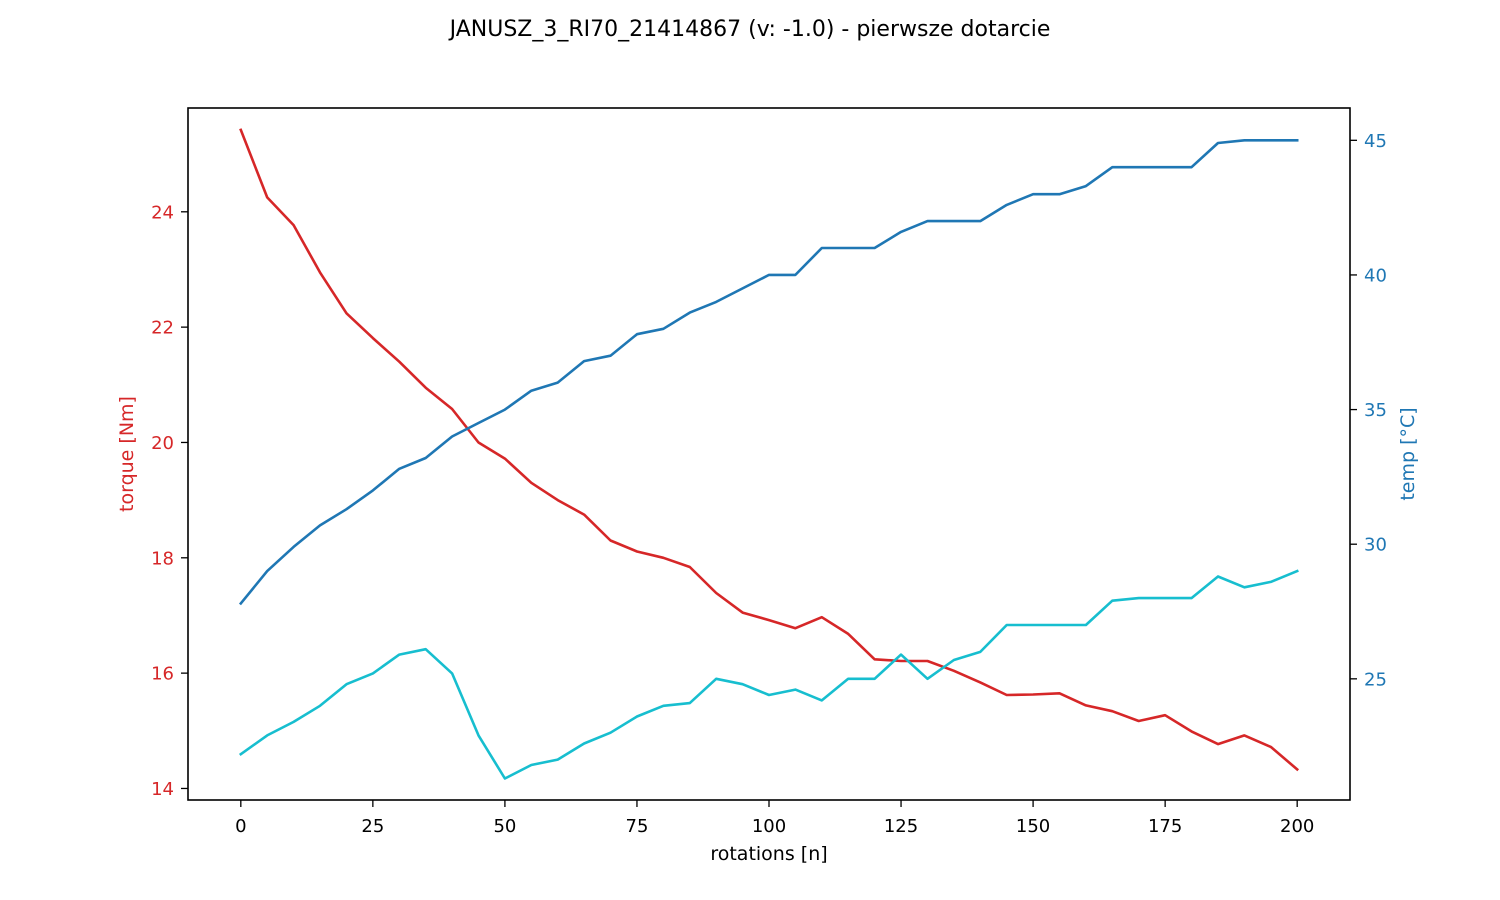  What do you see at coordinates (372, 826) in the screenshot?
I see `x-tick-label: 25` at bounding box center [372, 826].